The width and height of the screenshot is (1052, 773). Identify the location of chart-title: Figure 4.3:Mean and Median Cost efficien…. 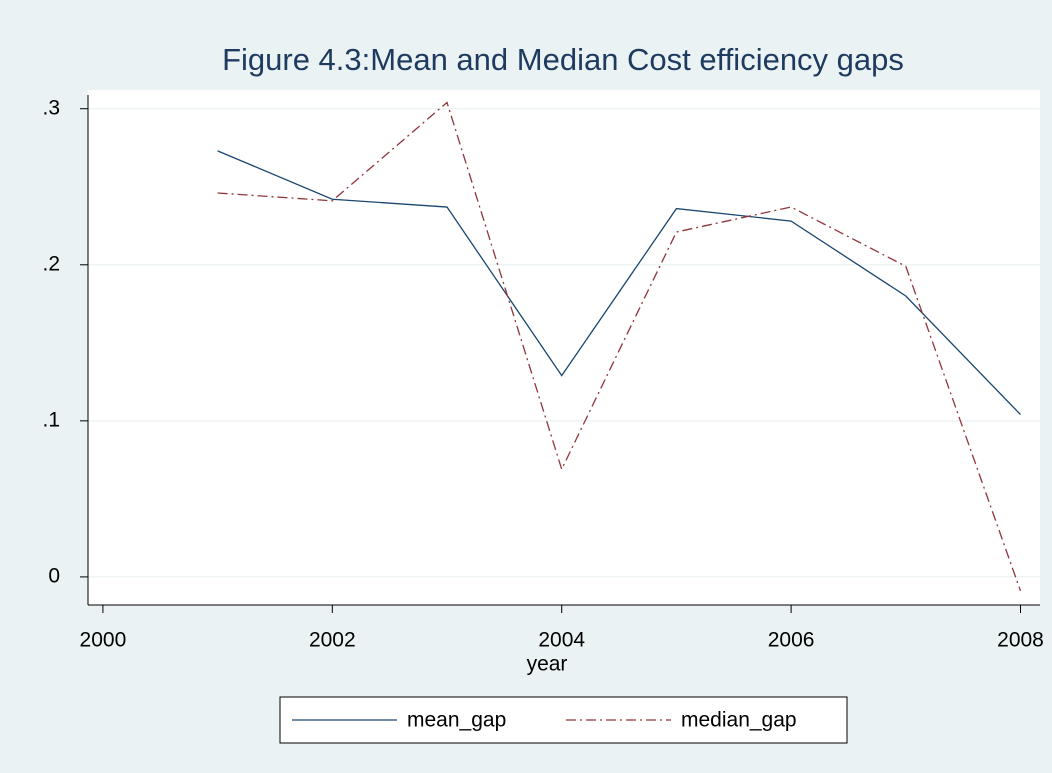
(563, 59).